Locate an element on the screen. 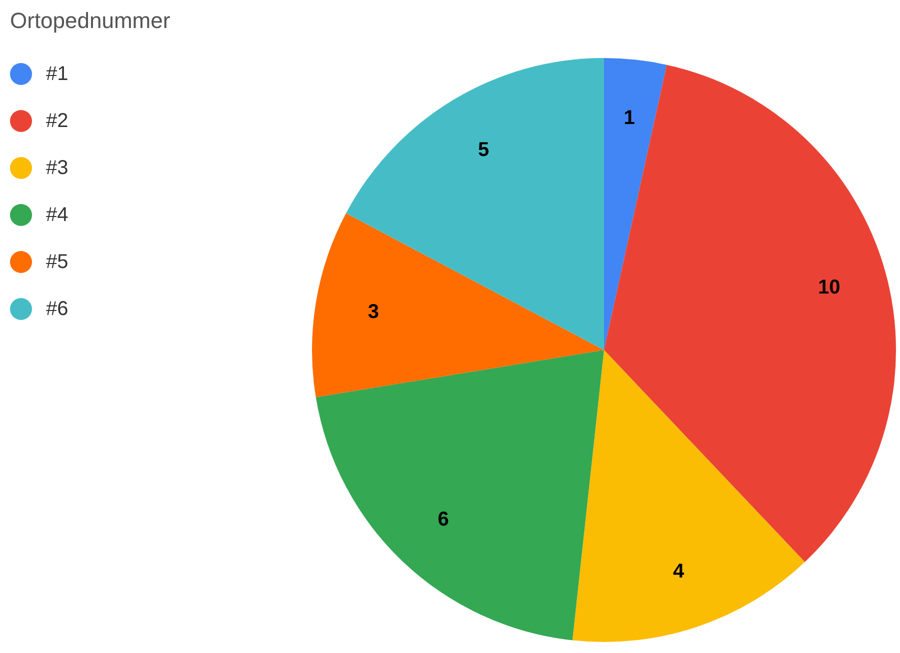 The width and height of the screenshot is (900, 653). data-label: 6 is located at coordinates (443, 519).